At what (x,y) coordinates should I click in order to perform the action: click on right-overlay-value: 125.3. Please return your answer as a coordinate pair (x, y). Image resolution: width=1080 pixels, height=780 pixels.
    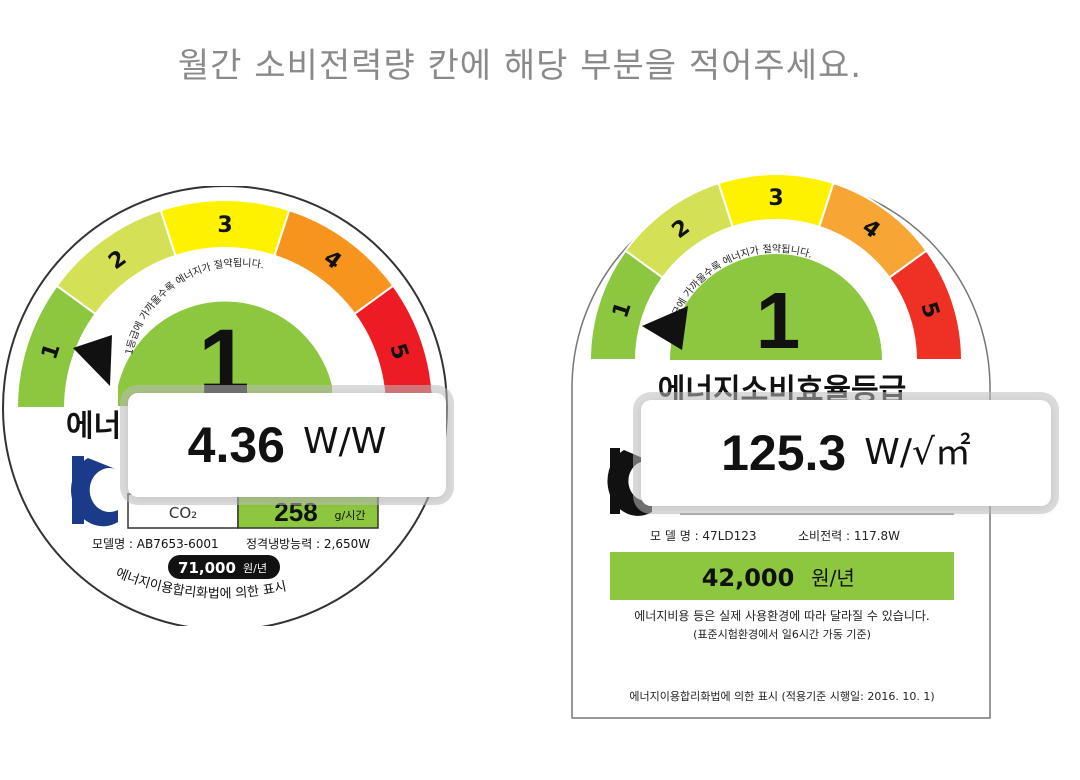
    Looking at the image, I should click on (784, 453).